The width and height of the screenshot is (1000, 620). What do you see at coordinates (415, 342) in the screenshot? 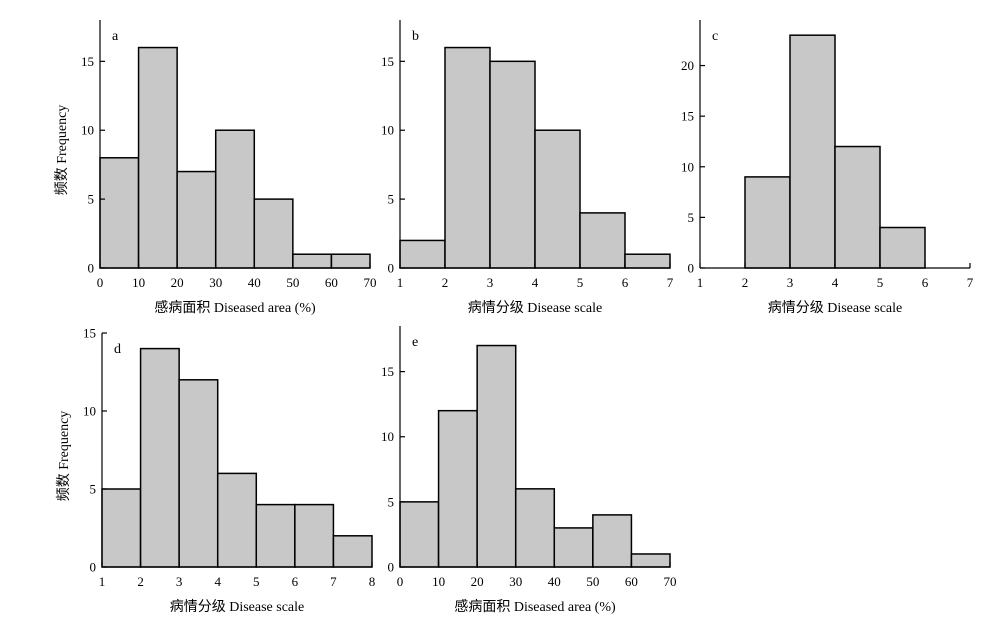
I see `panel-letter: e` at bounding box center [415, 342].